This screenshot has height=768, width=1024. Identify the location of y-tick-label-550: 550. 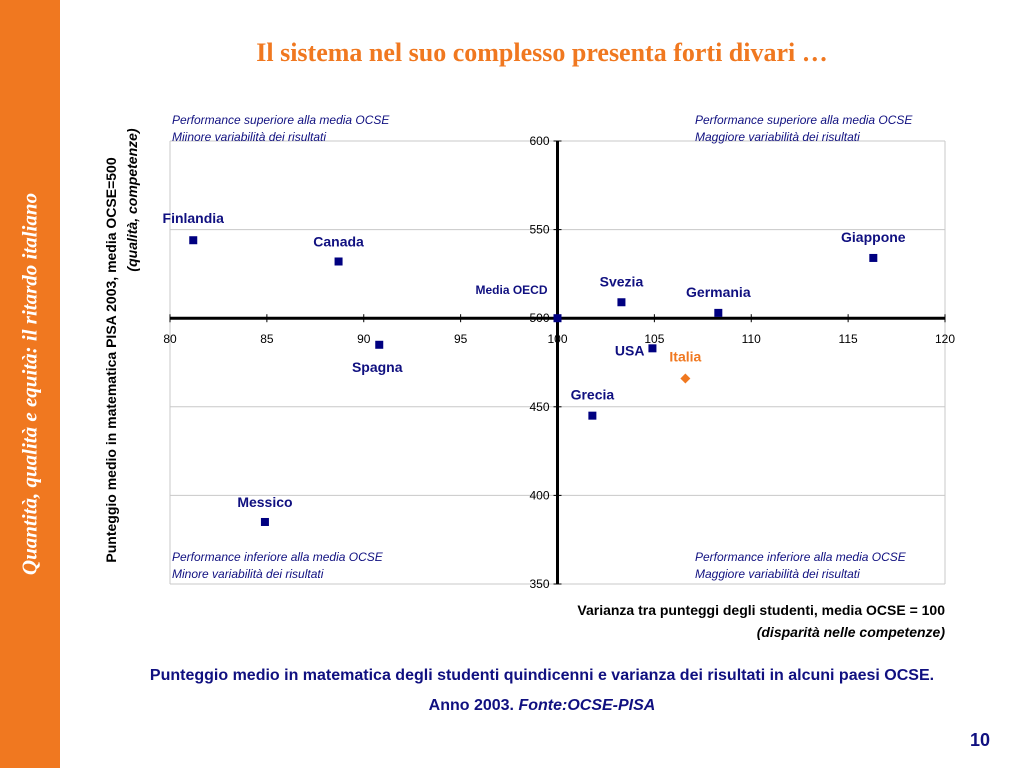
(539, 230).